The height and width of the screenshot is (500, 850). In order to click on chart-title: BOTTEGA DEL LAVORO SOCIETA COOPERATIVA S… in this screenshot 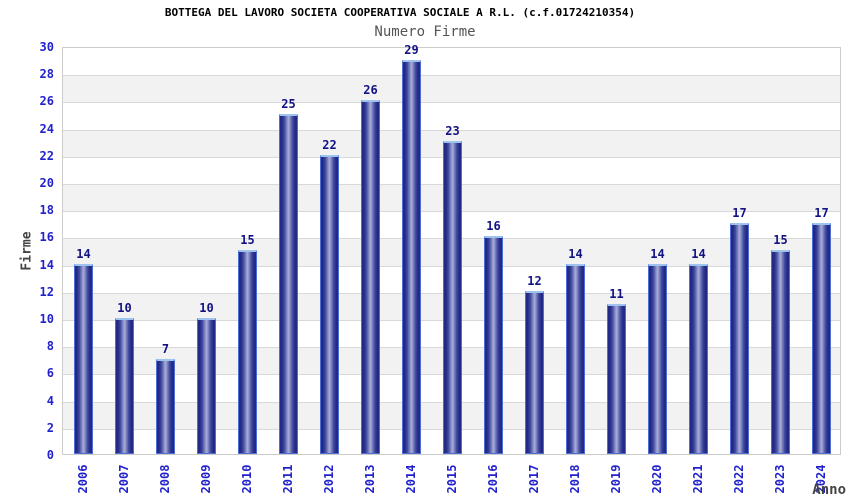, I will do `click(400, 12)`.